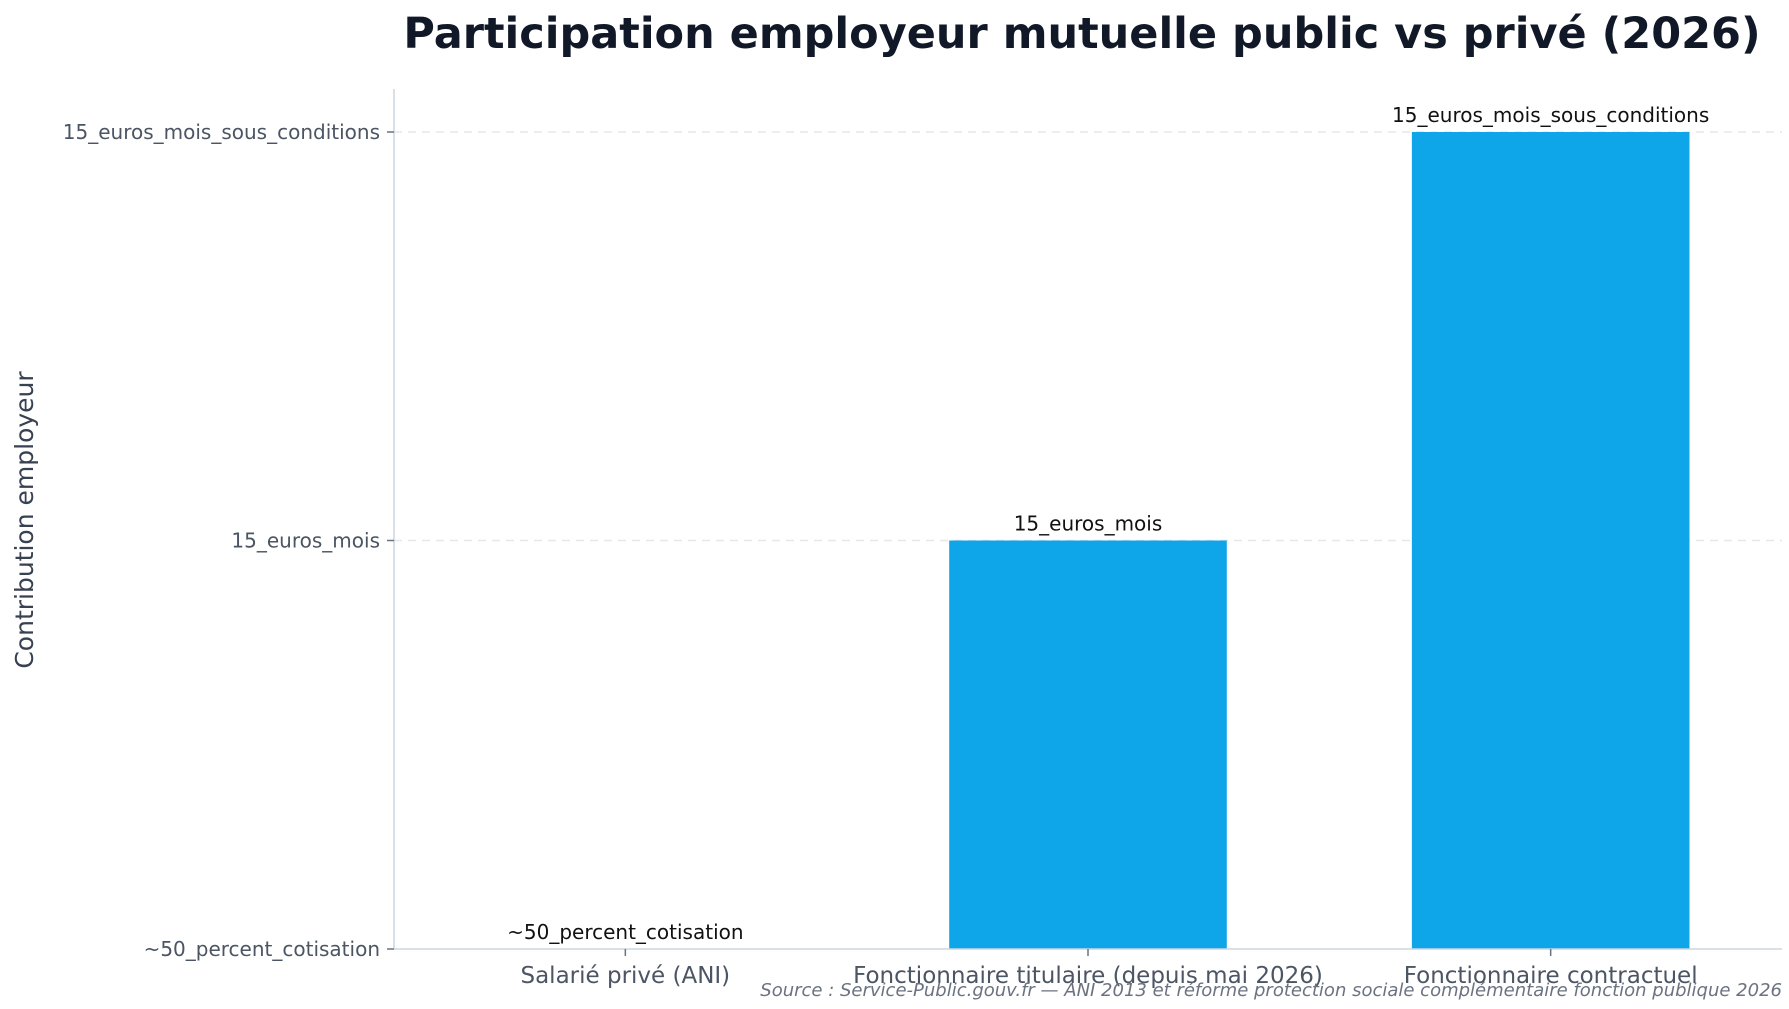 This screenshot has height=1009, width=1789. What do you see at coordinates (1551, 976) in the screenshot?
I see `x-tick-label: Fonctionnaire contractuel` at bounding box center [1551, 976].